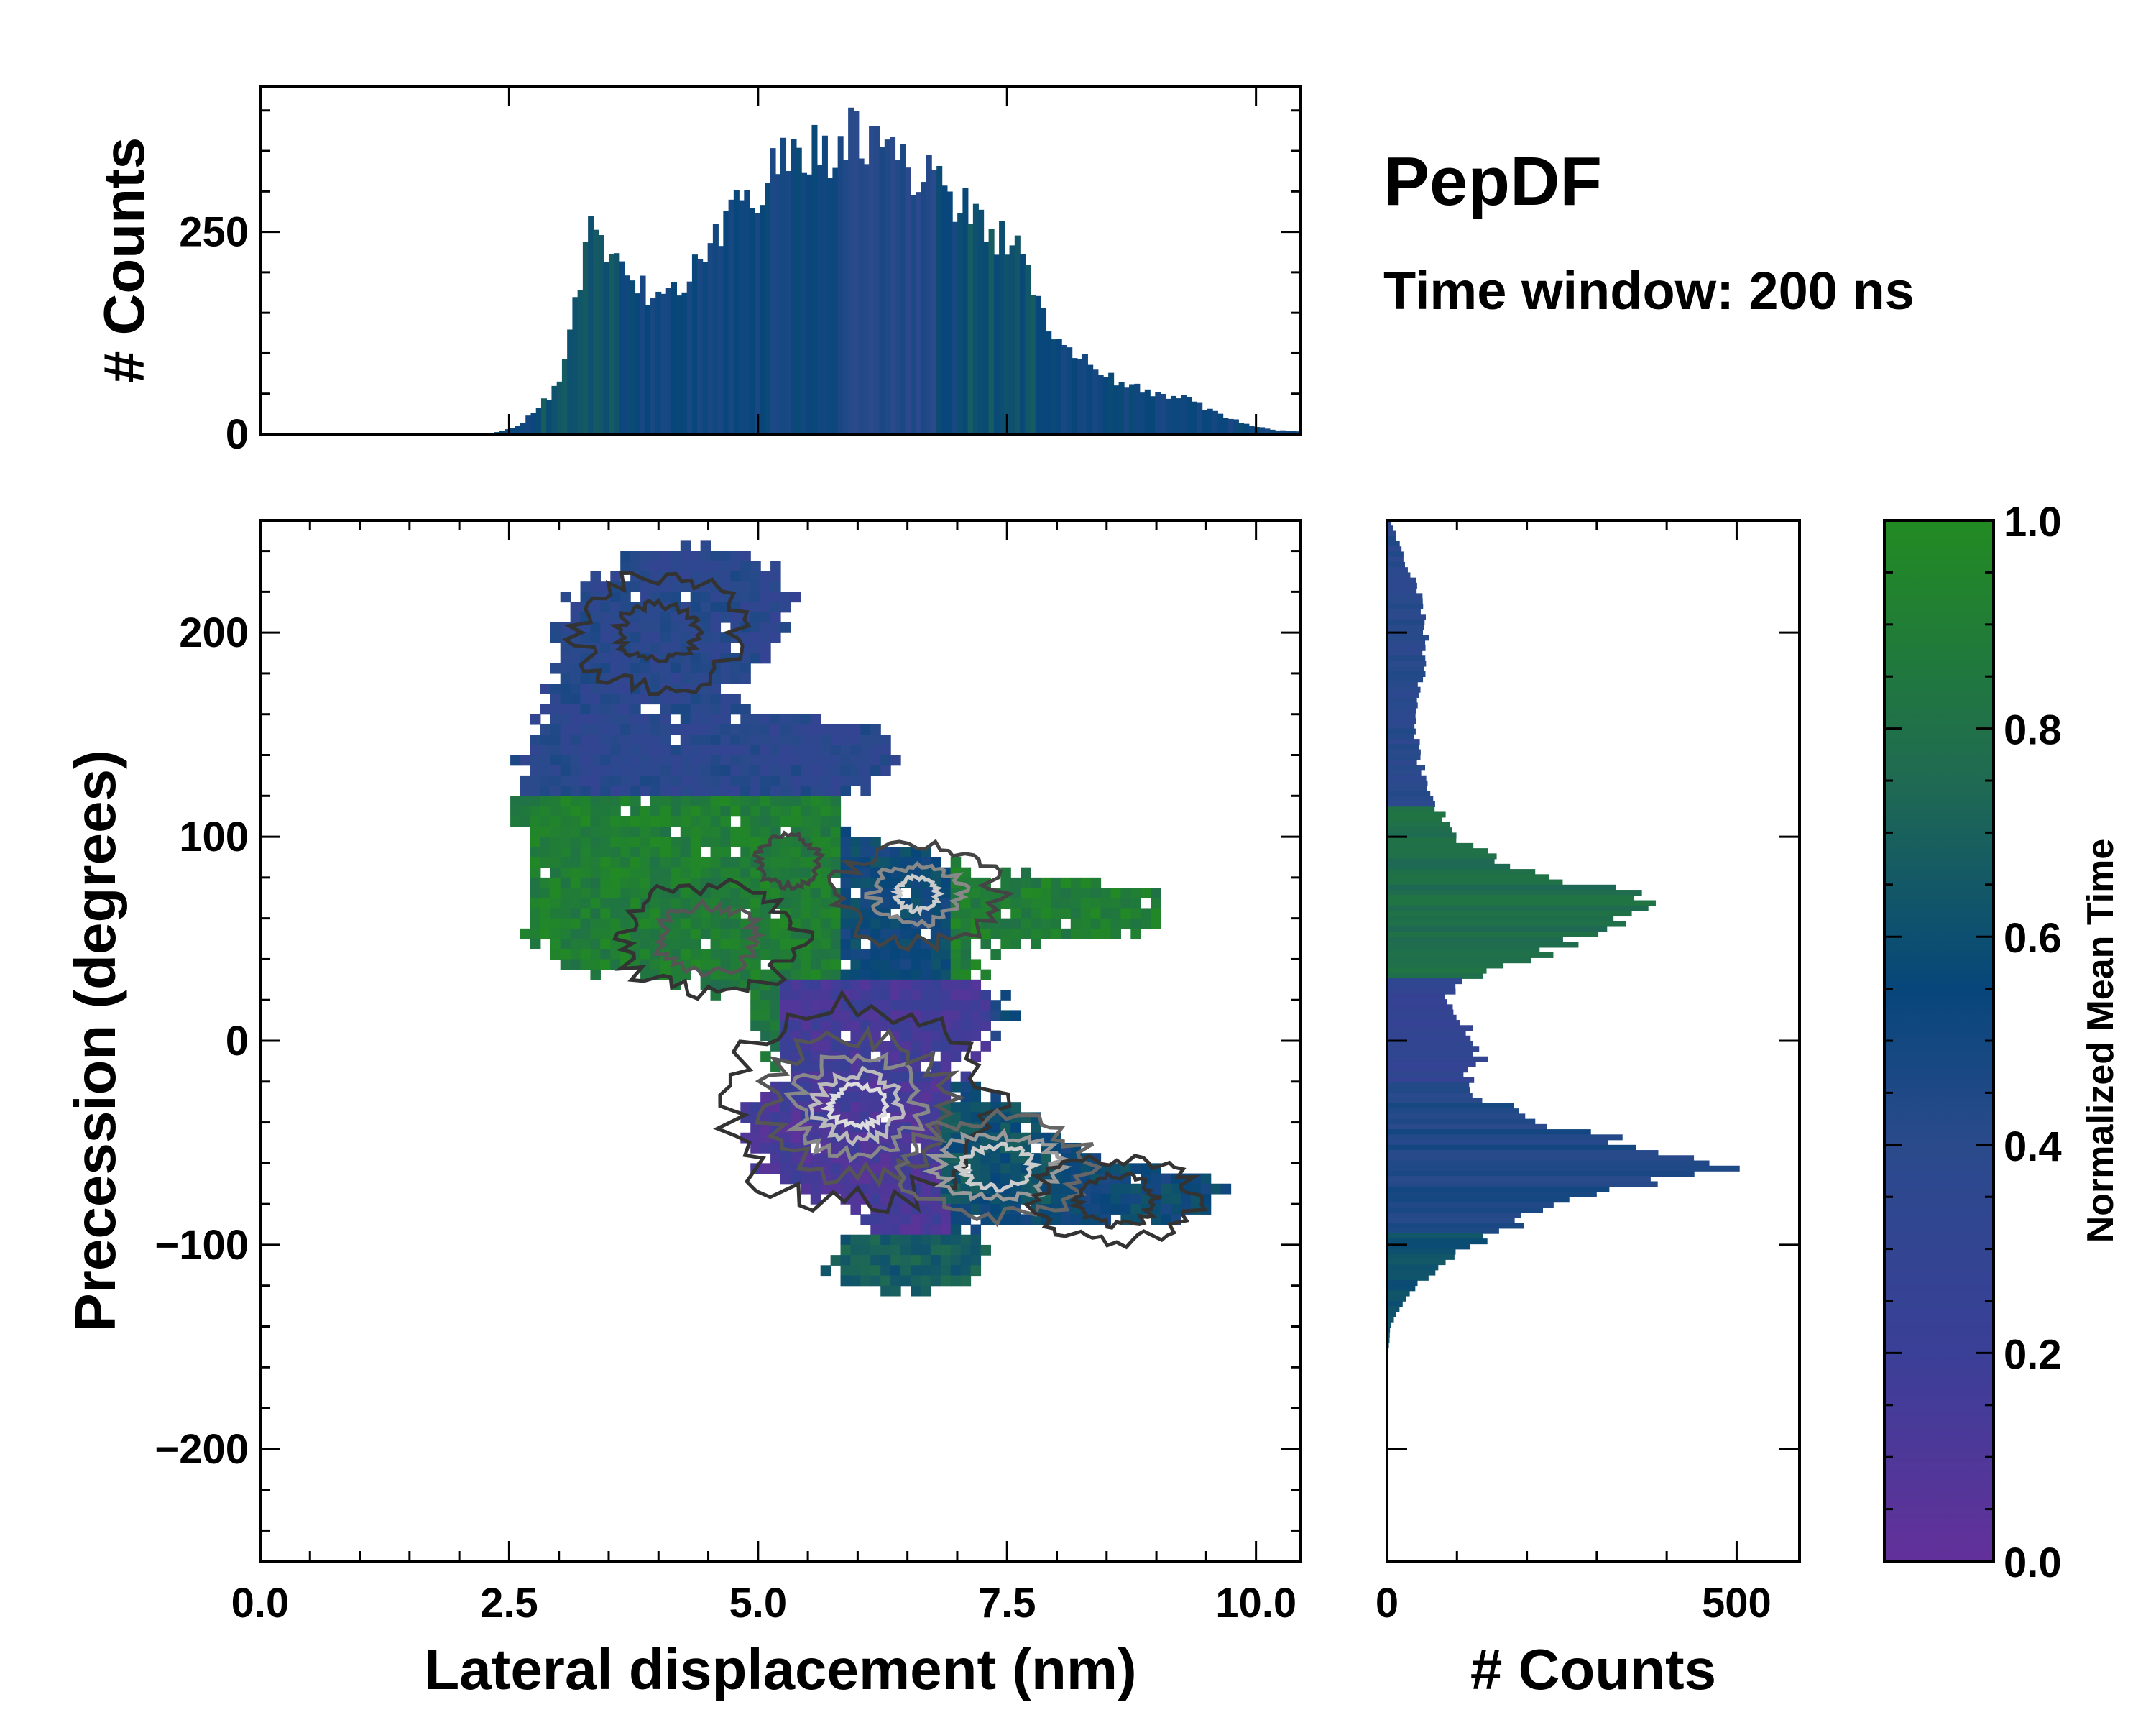 This screenshot has height=1725, width=2156. What do you see at coordinates (214, 633) in the screenshot?
I see `tick-label: 200` at bounding box center [214, 633].